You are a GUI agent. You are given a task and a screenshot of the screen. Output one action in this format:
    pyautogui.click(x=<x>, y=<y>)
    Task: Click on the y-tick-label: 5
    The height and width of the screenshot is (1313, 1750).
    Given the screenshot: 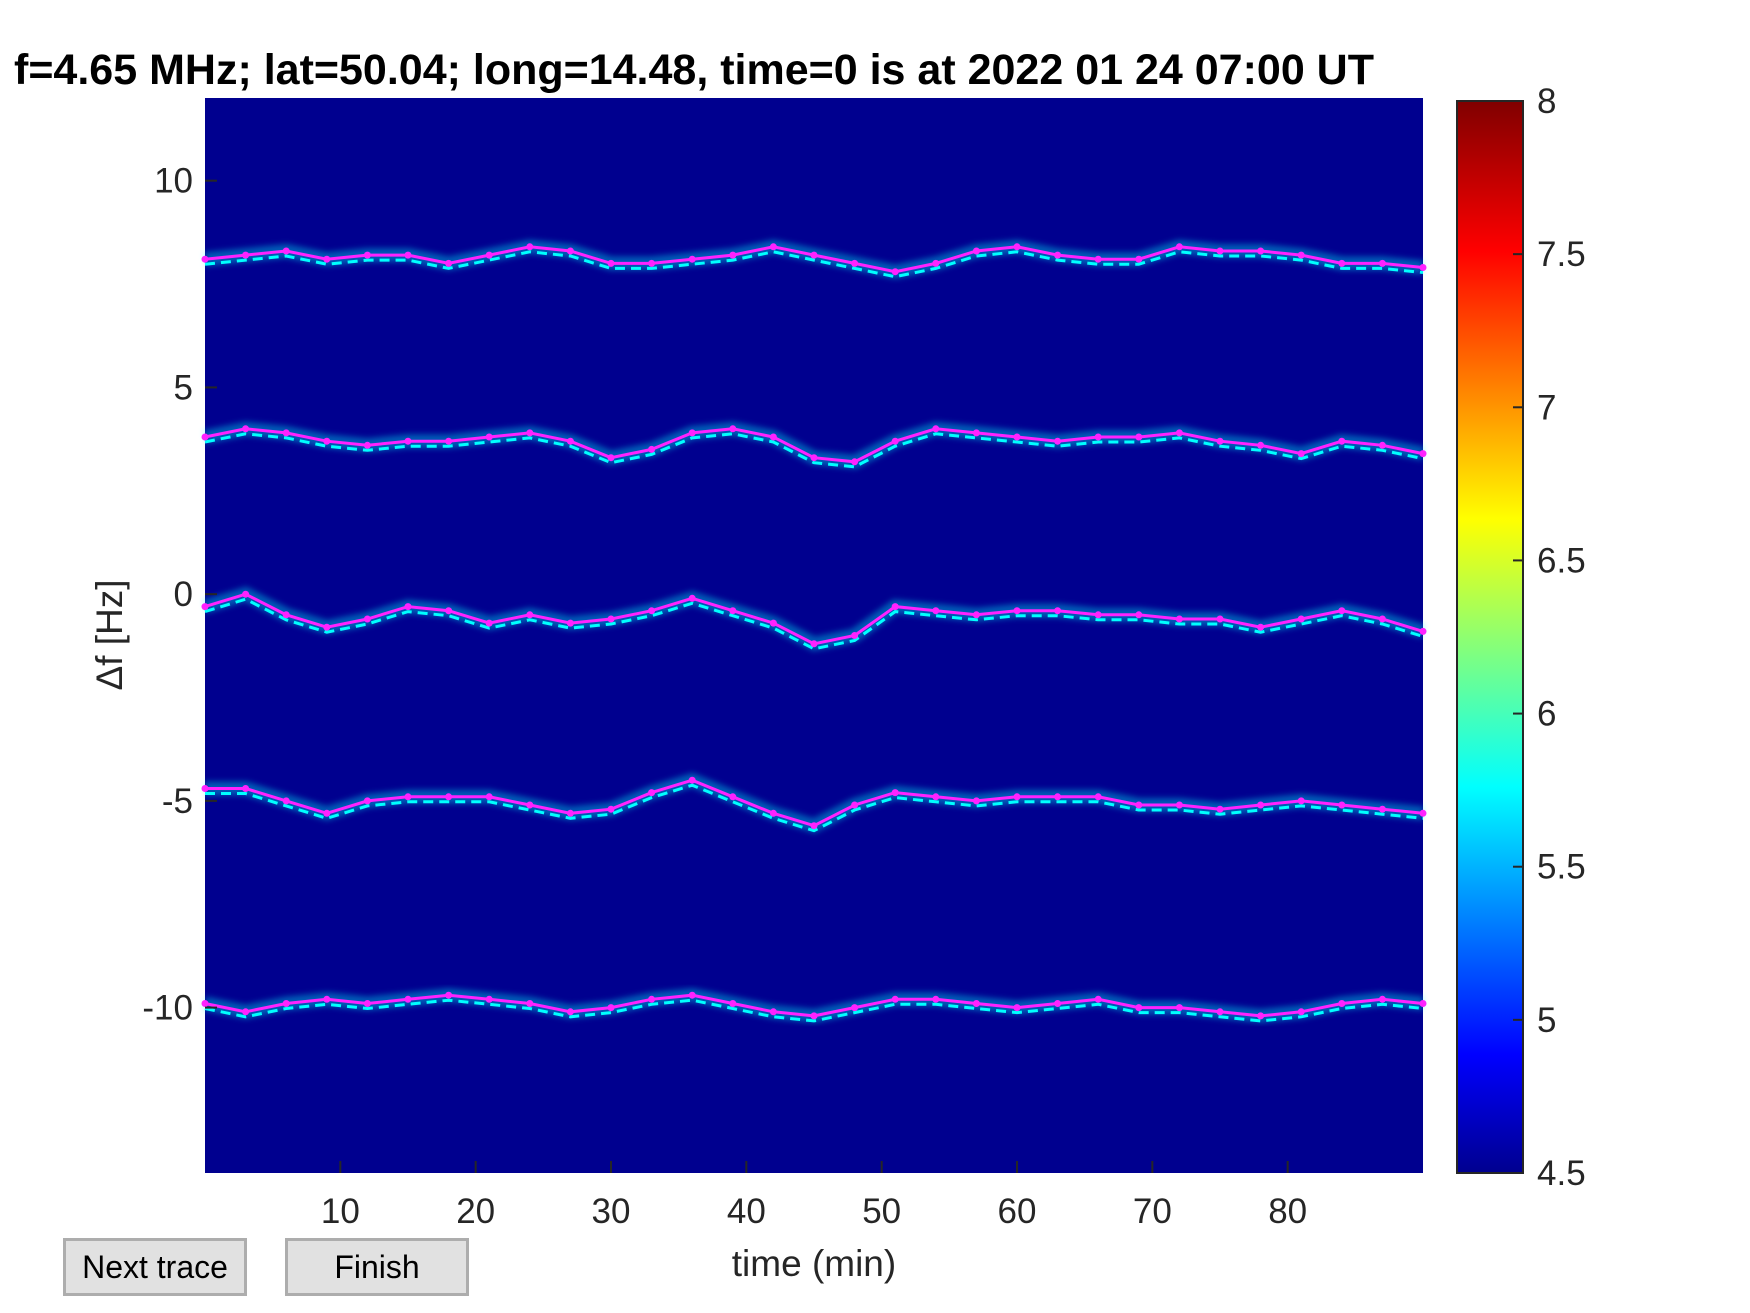 What is the action you would take?
    pyautogui.click(x=183, y=387)
    